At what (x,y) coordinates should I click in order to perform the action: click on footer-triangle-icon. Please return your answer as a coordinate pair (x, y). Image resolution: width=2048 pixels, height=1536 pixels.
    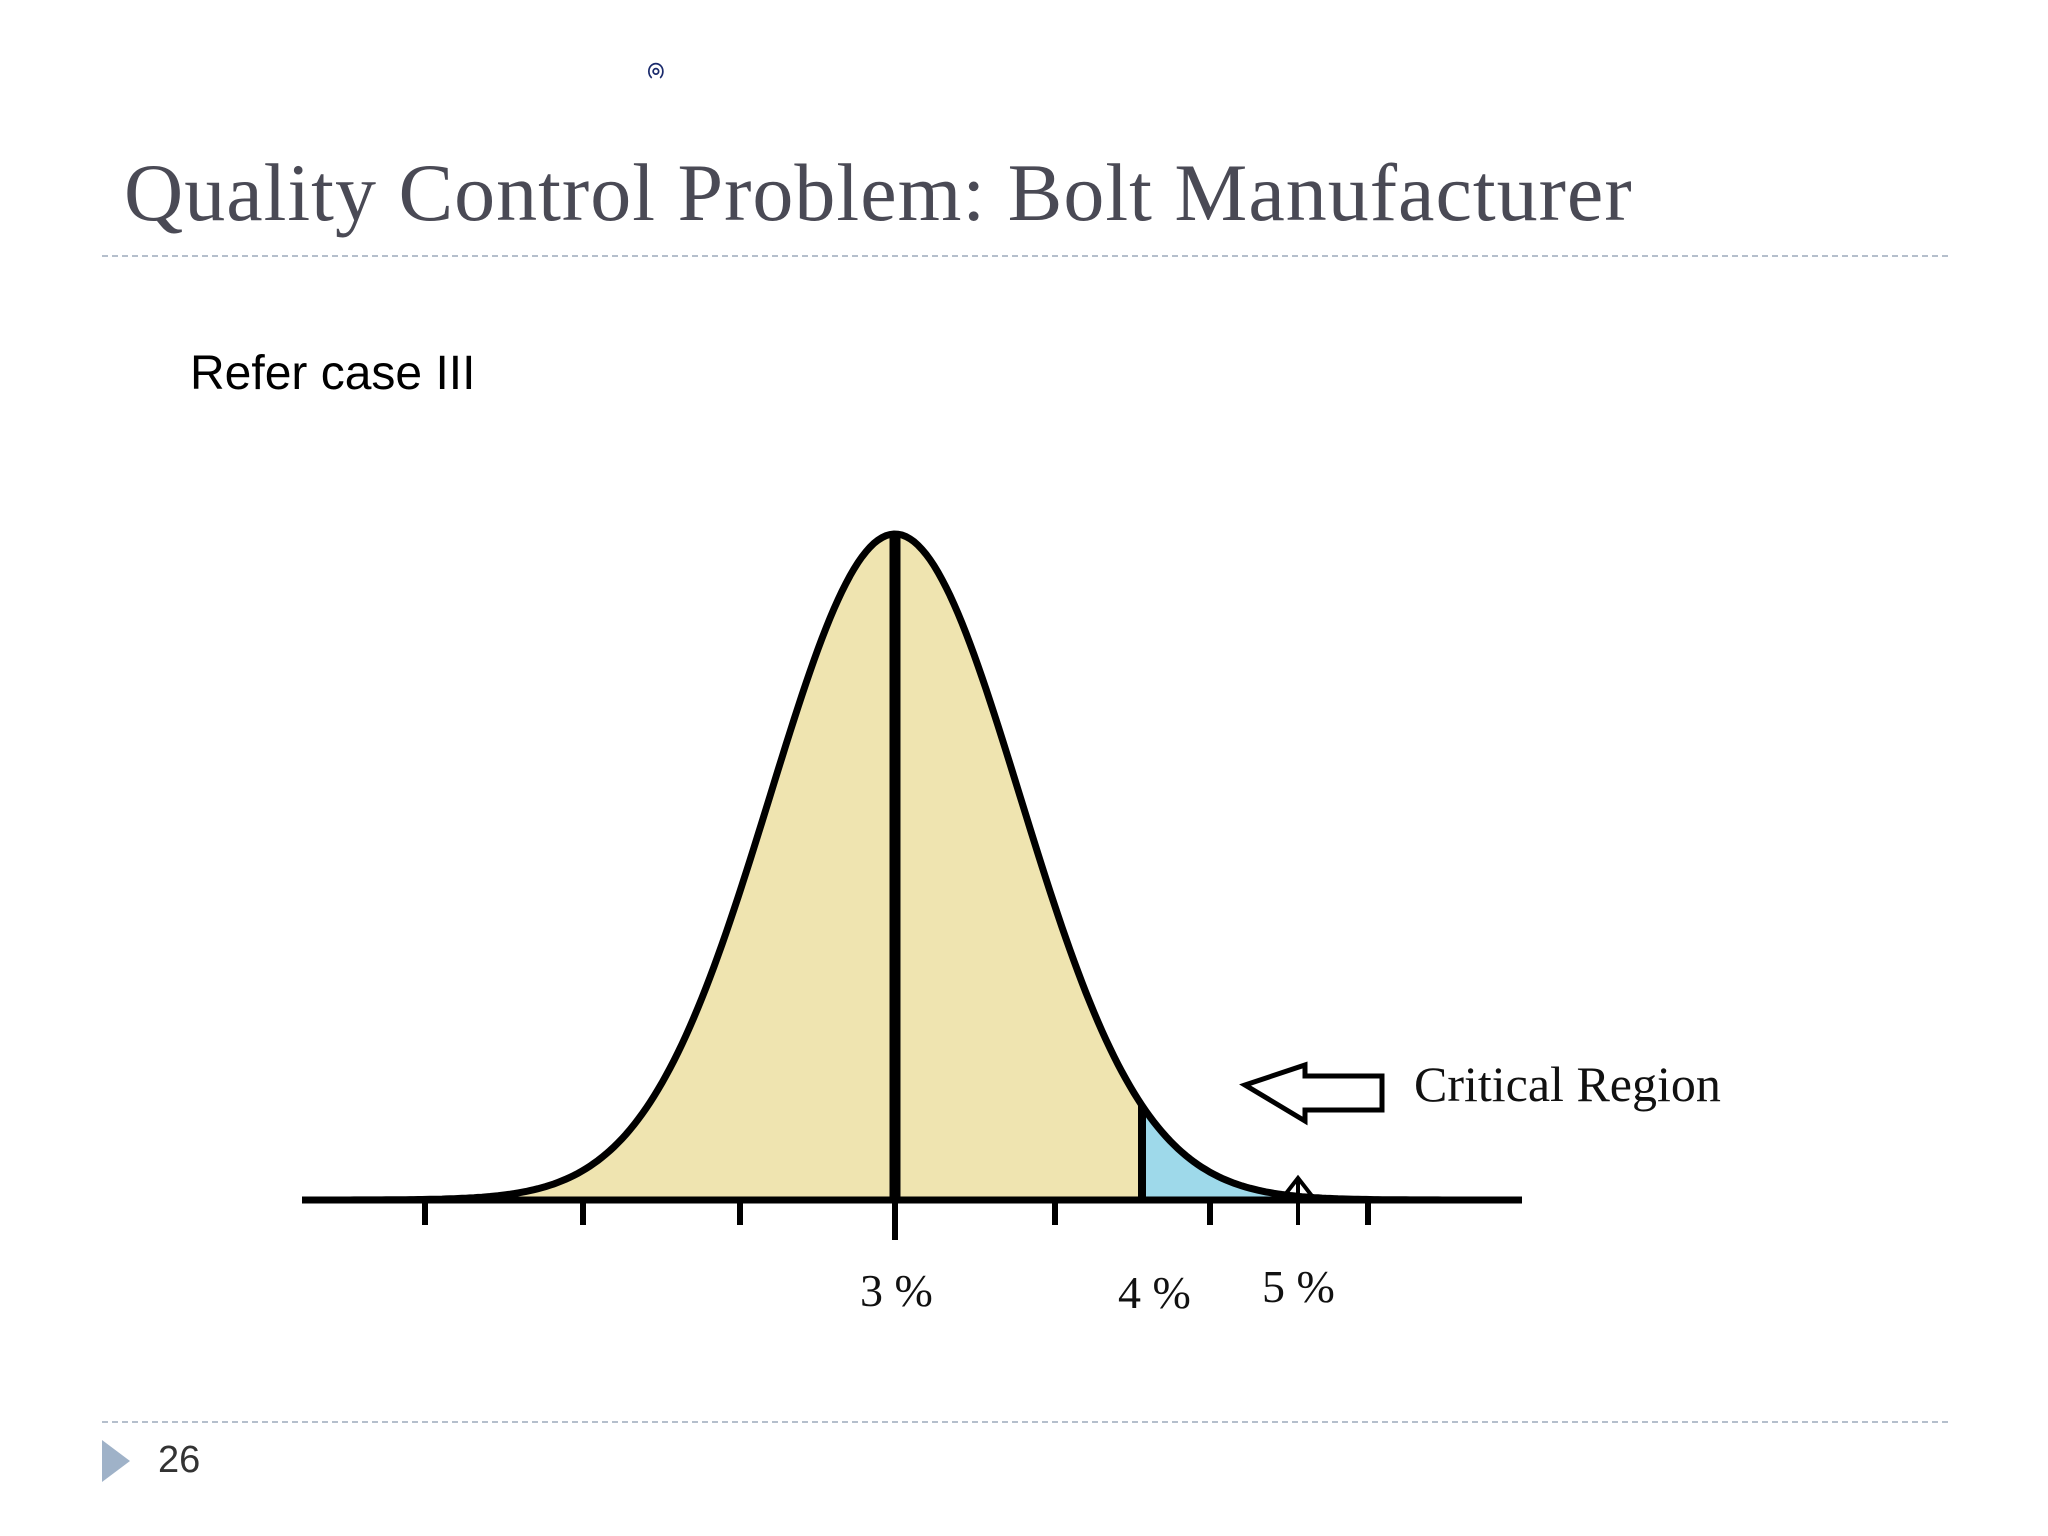
    Looking at the image, I should click on (116, 1461).